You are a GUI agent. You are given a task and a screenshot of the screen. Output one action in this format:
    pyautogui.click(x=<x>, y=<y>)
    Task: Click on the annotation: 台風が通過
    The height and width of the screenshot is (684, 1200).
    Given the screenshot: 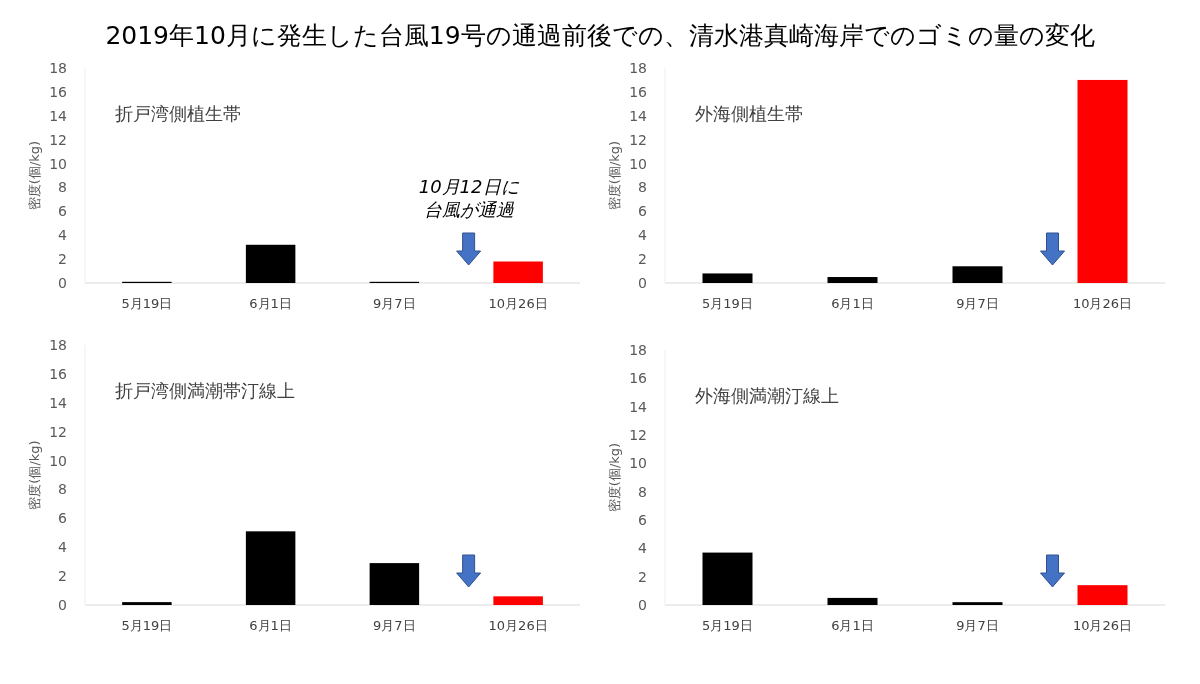 What is the action you would take?
    pyautogui.click(x=469, y=209)
    